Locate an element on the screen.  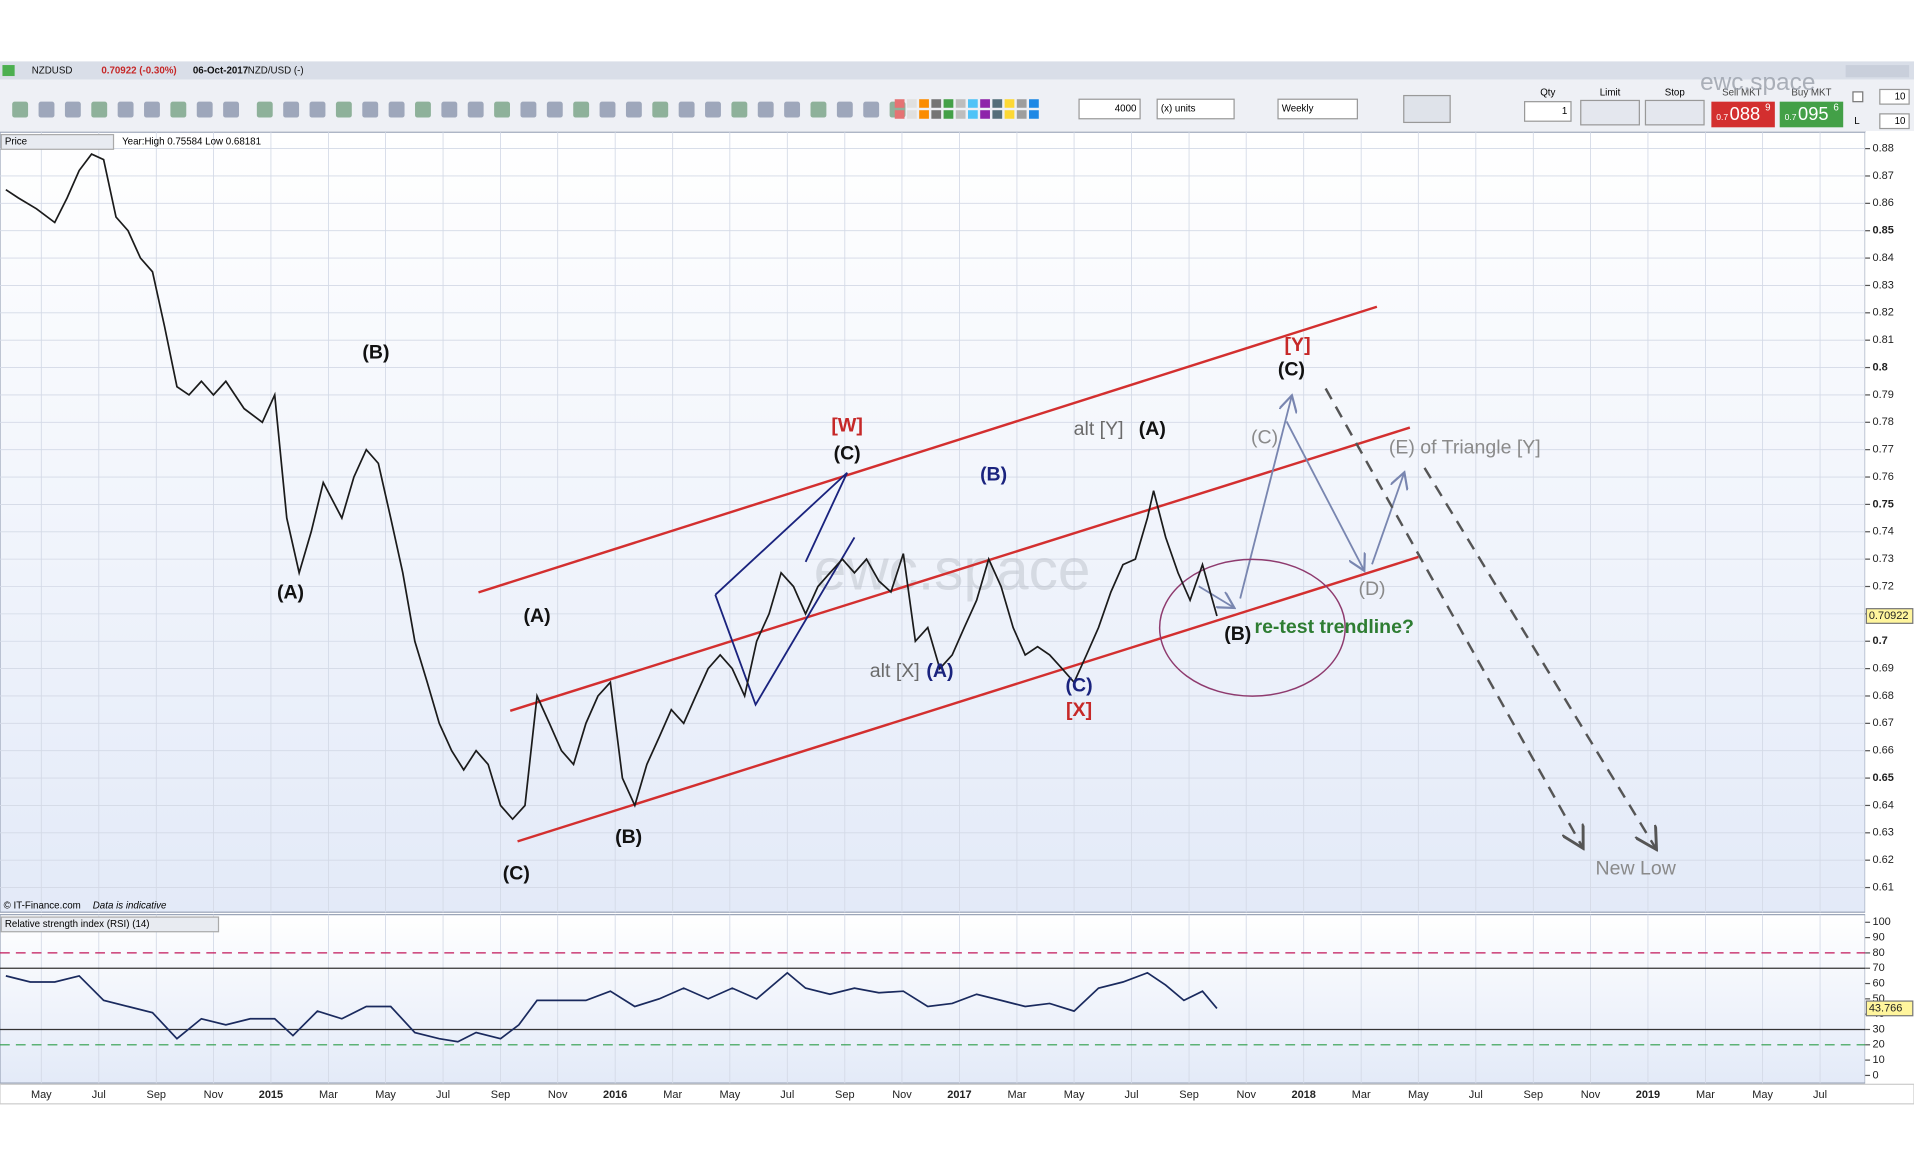
last-value-box is located at coordinates (1889, 1008).